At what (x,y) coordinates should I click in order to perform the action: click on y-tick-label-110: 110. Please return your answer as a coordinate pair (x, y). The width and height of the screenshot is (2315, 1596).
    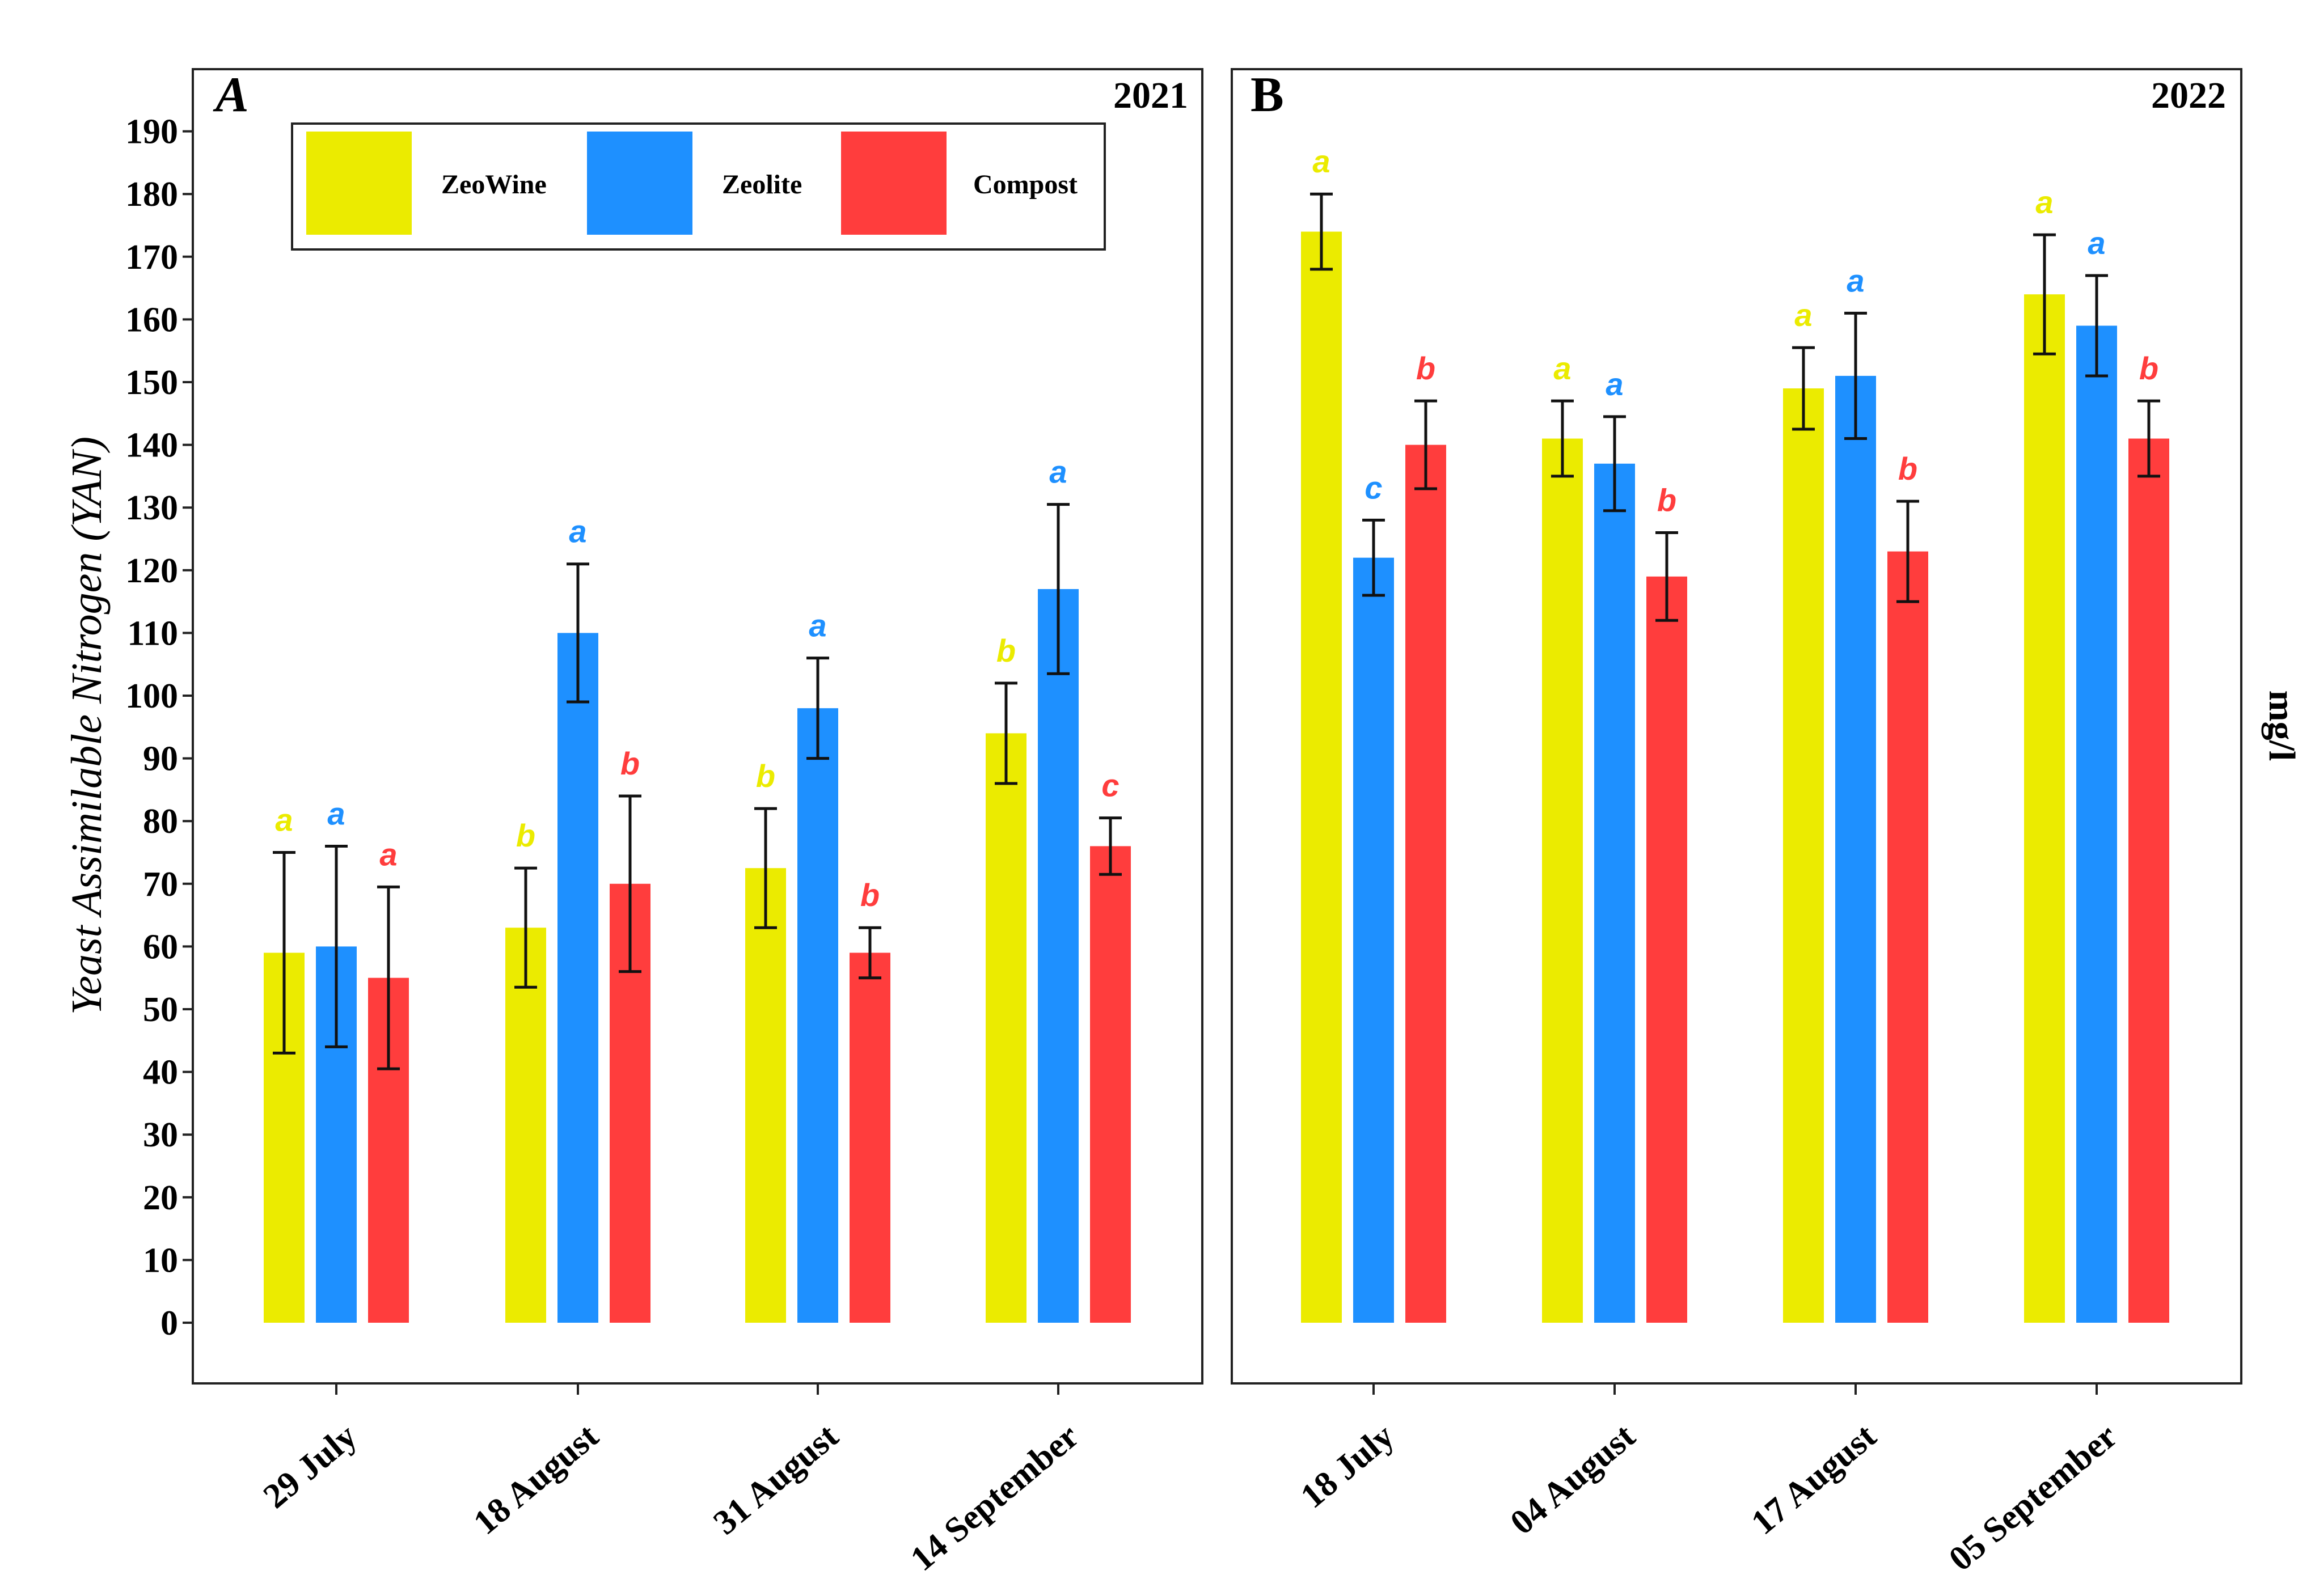
    Looking at the image, I should click on (152, 633).